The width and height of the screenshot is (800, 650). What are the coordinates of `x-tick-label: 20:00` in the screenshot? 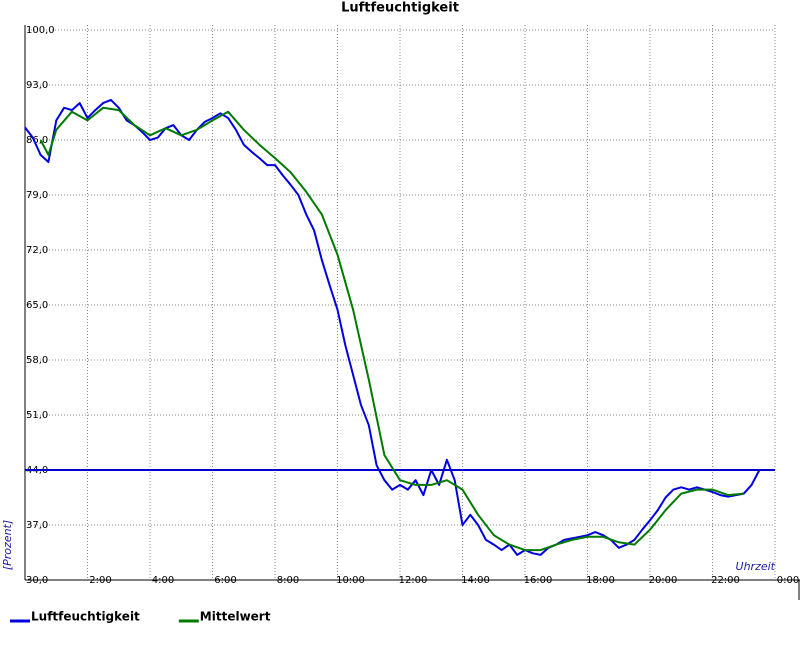 It's located at (663, 580).